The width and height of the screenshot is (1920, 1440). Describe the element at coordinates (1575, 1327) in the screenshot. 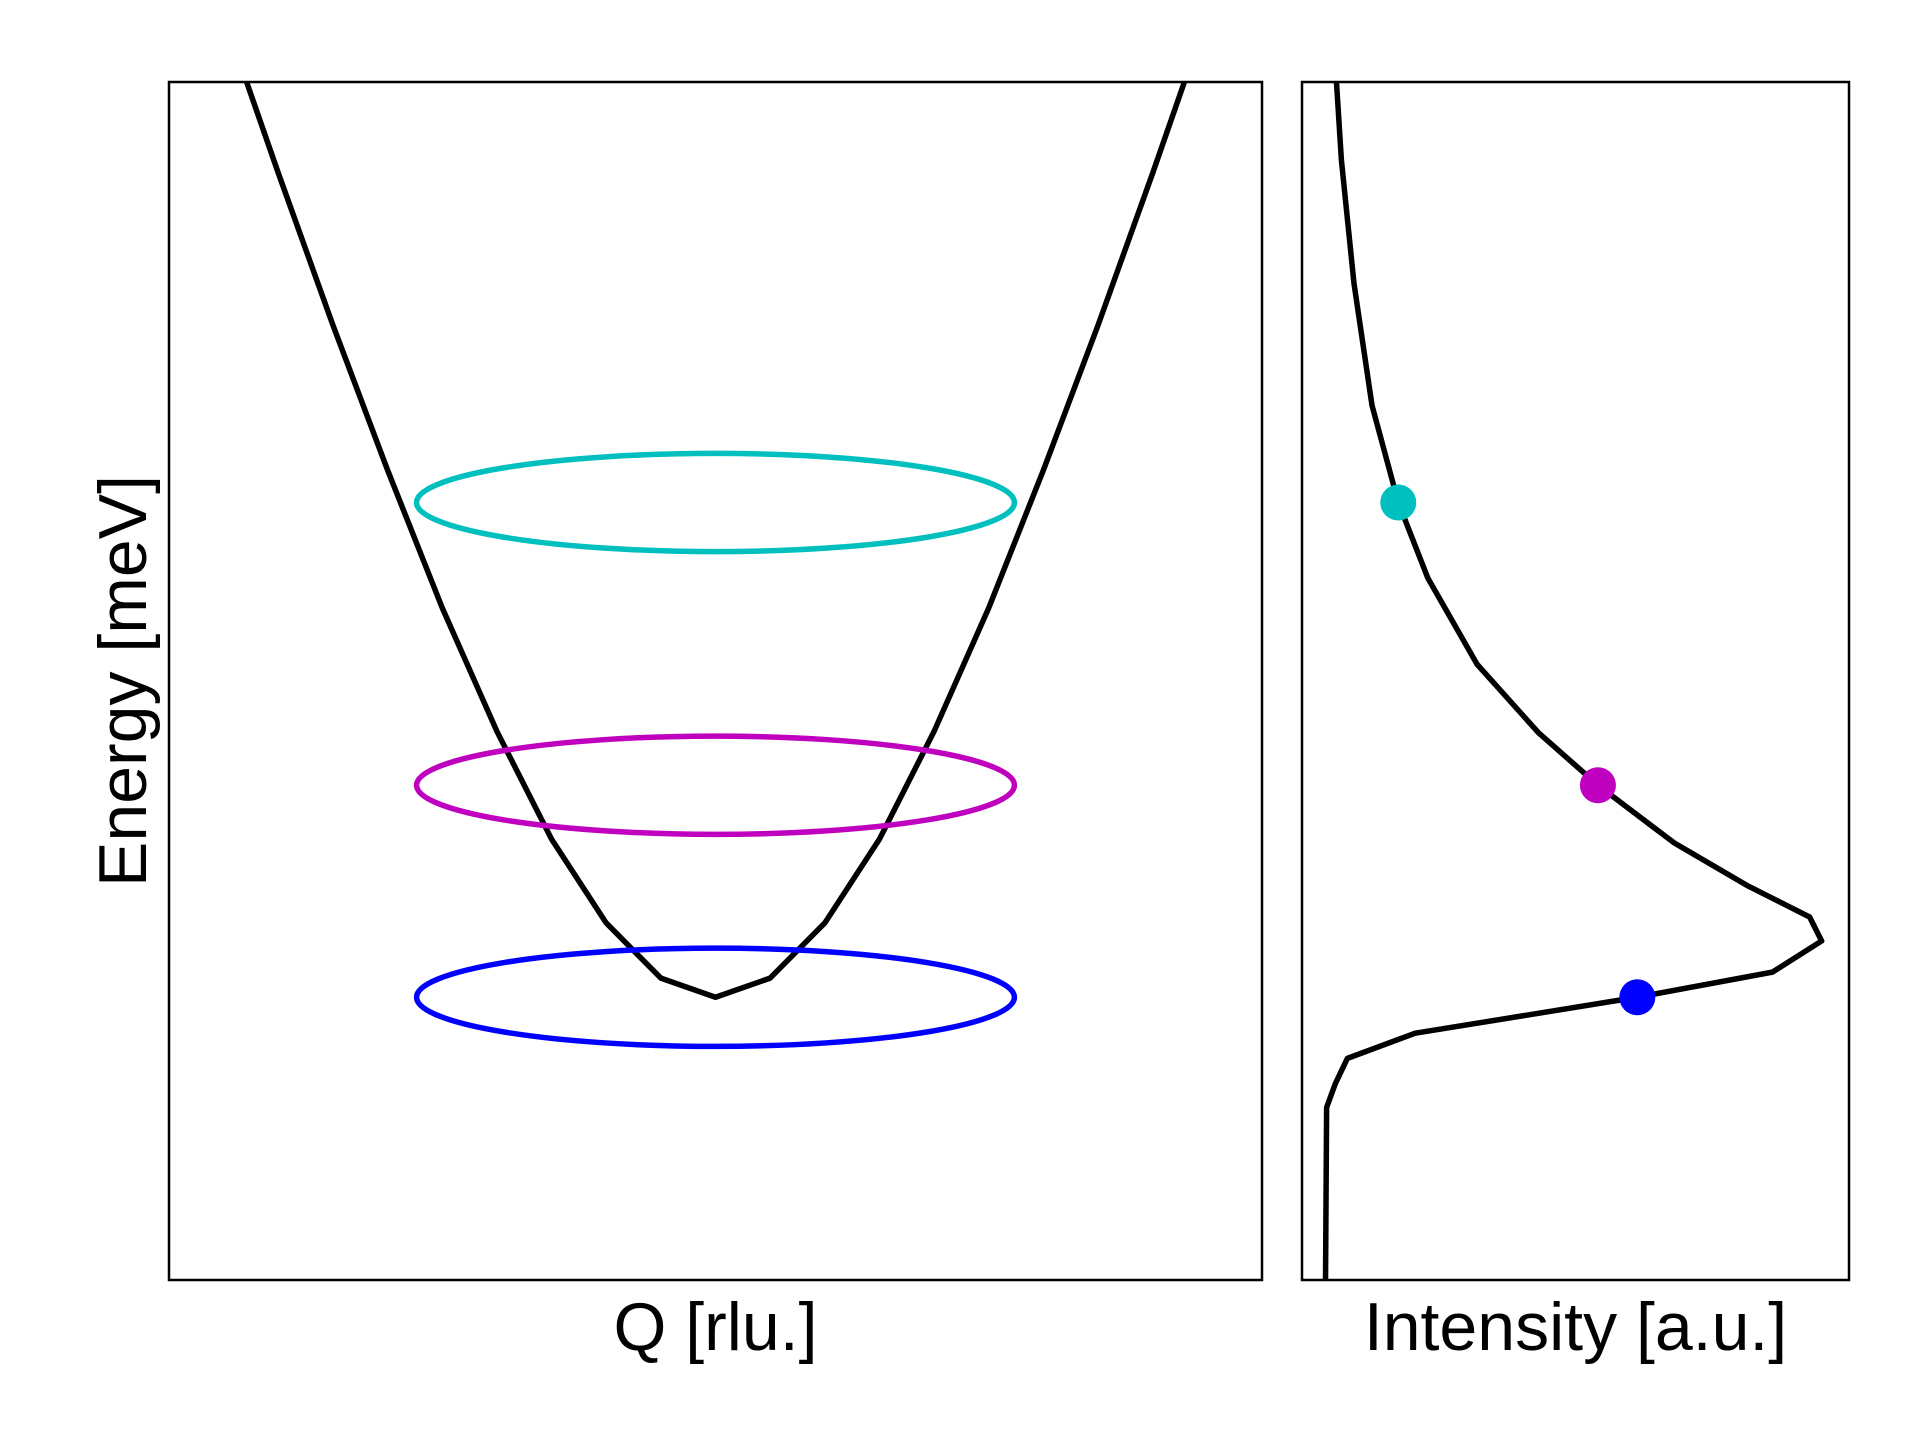

I see `x-axis-label: Intensity [a.u.]` at that location.